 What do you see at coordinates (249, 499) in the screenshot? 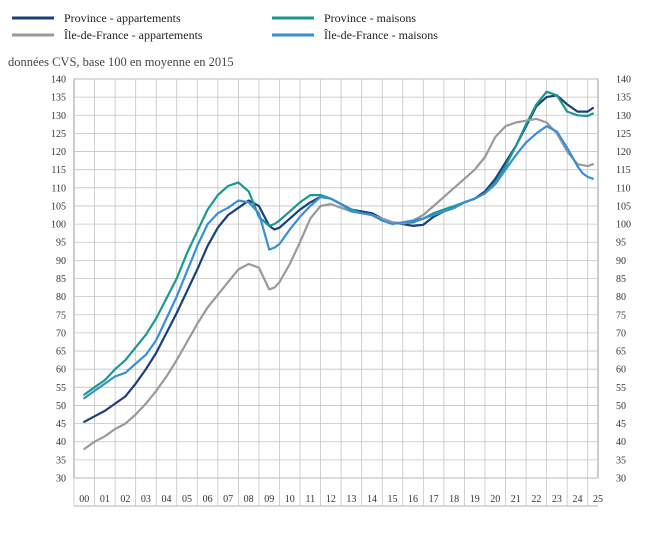
I see `x-tick-label: 08` at bounding box center [249, 499].